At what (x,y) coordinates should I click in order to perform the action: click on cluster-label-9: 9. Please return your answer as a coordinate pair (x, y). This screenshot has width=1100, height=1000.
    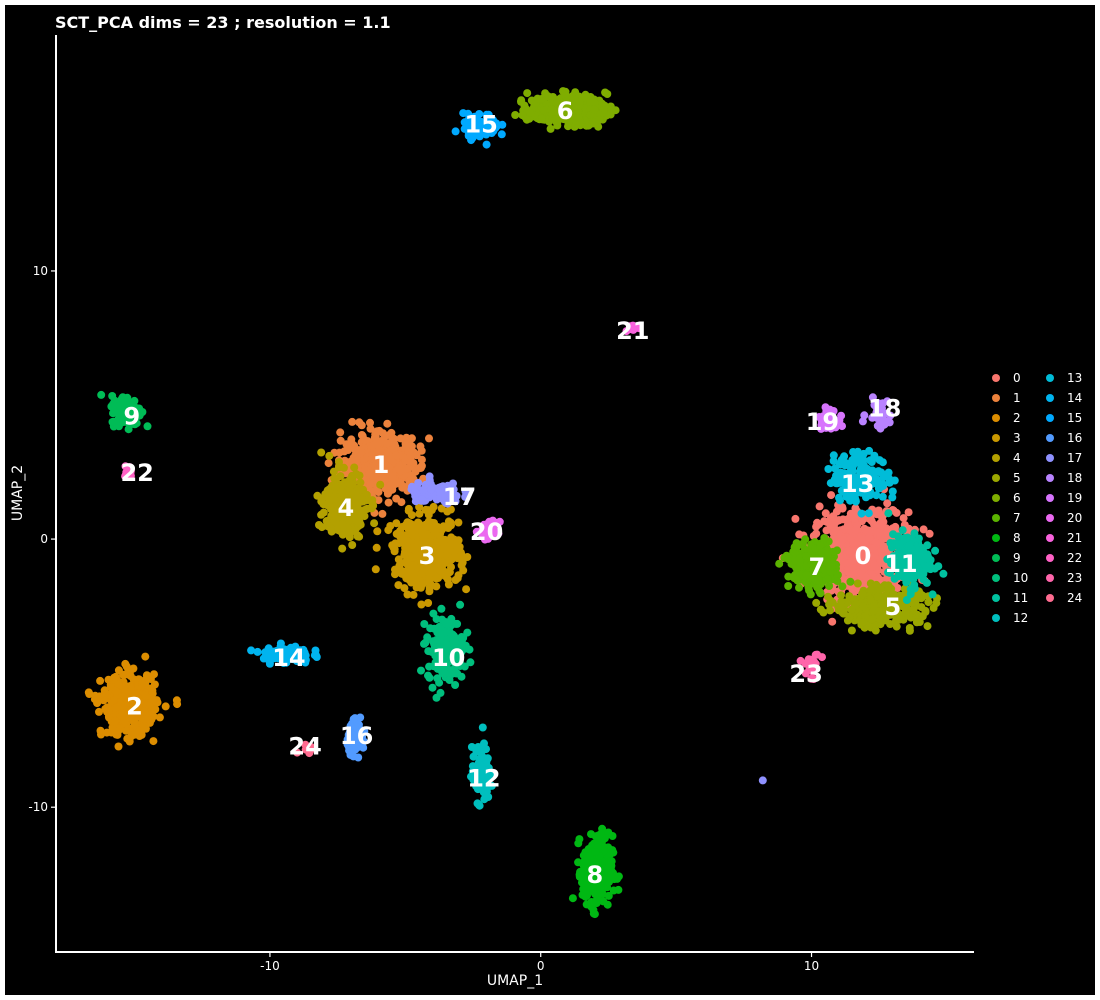
    Looking at the image, I should click on (131, 417).